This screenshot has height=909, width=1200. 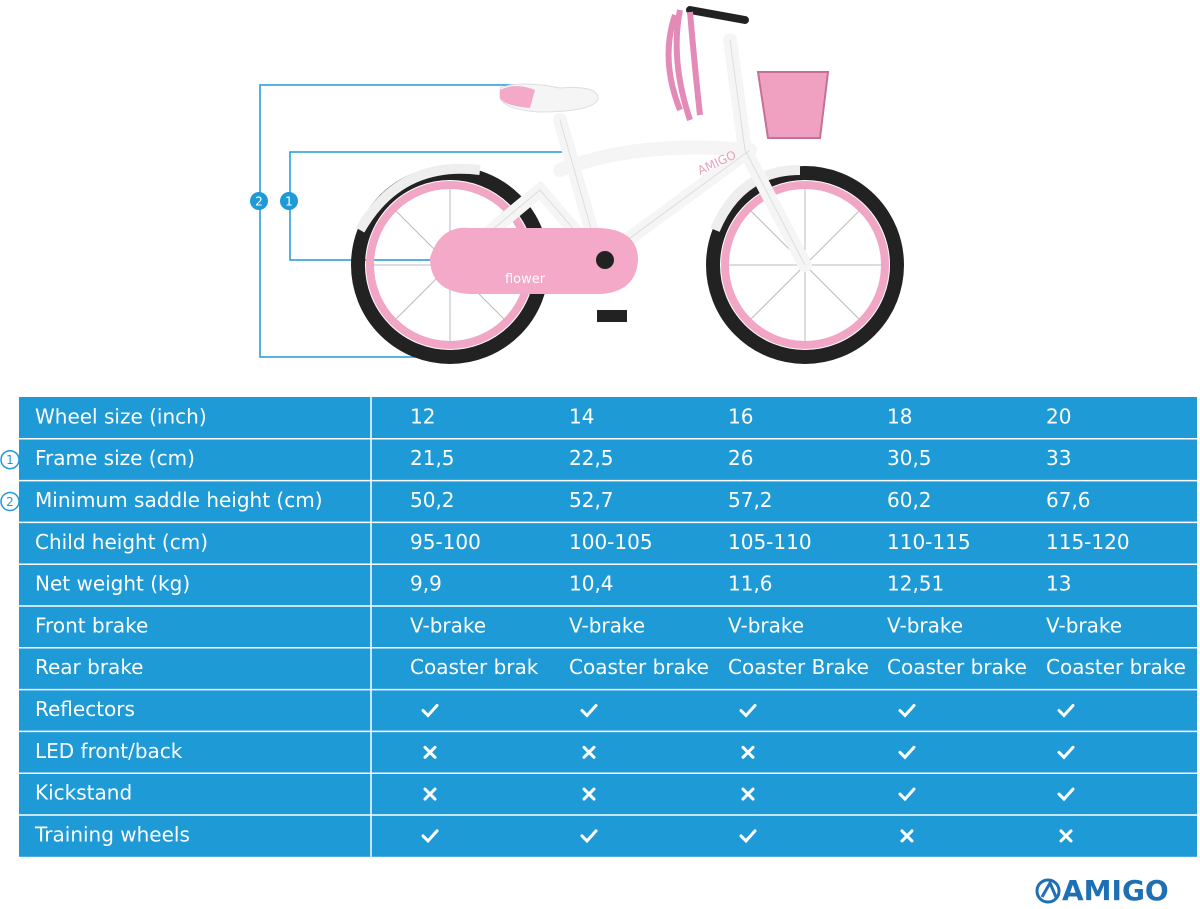 I want to click on cell-value: 33, so click(x=1058, y=458).